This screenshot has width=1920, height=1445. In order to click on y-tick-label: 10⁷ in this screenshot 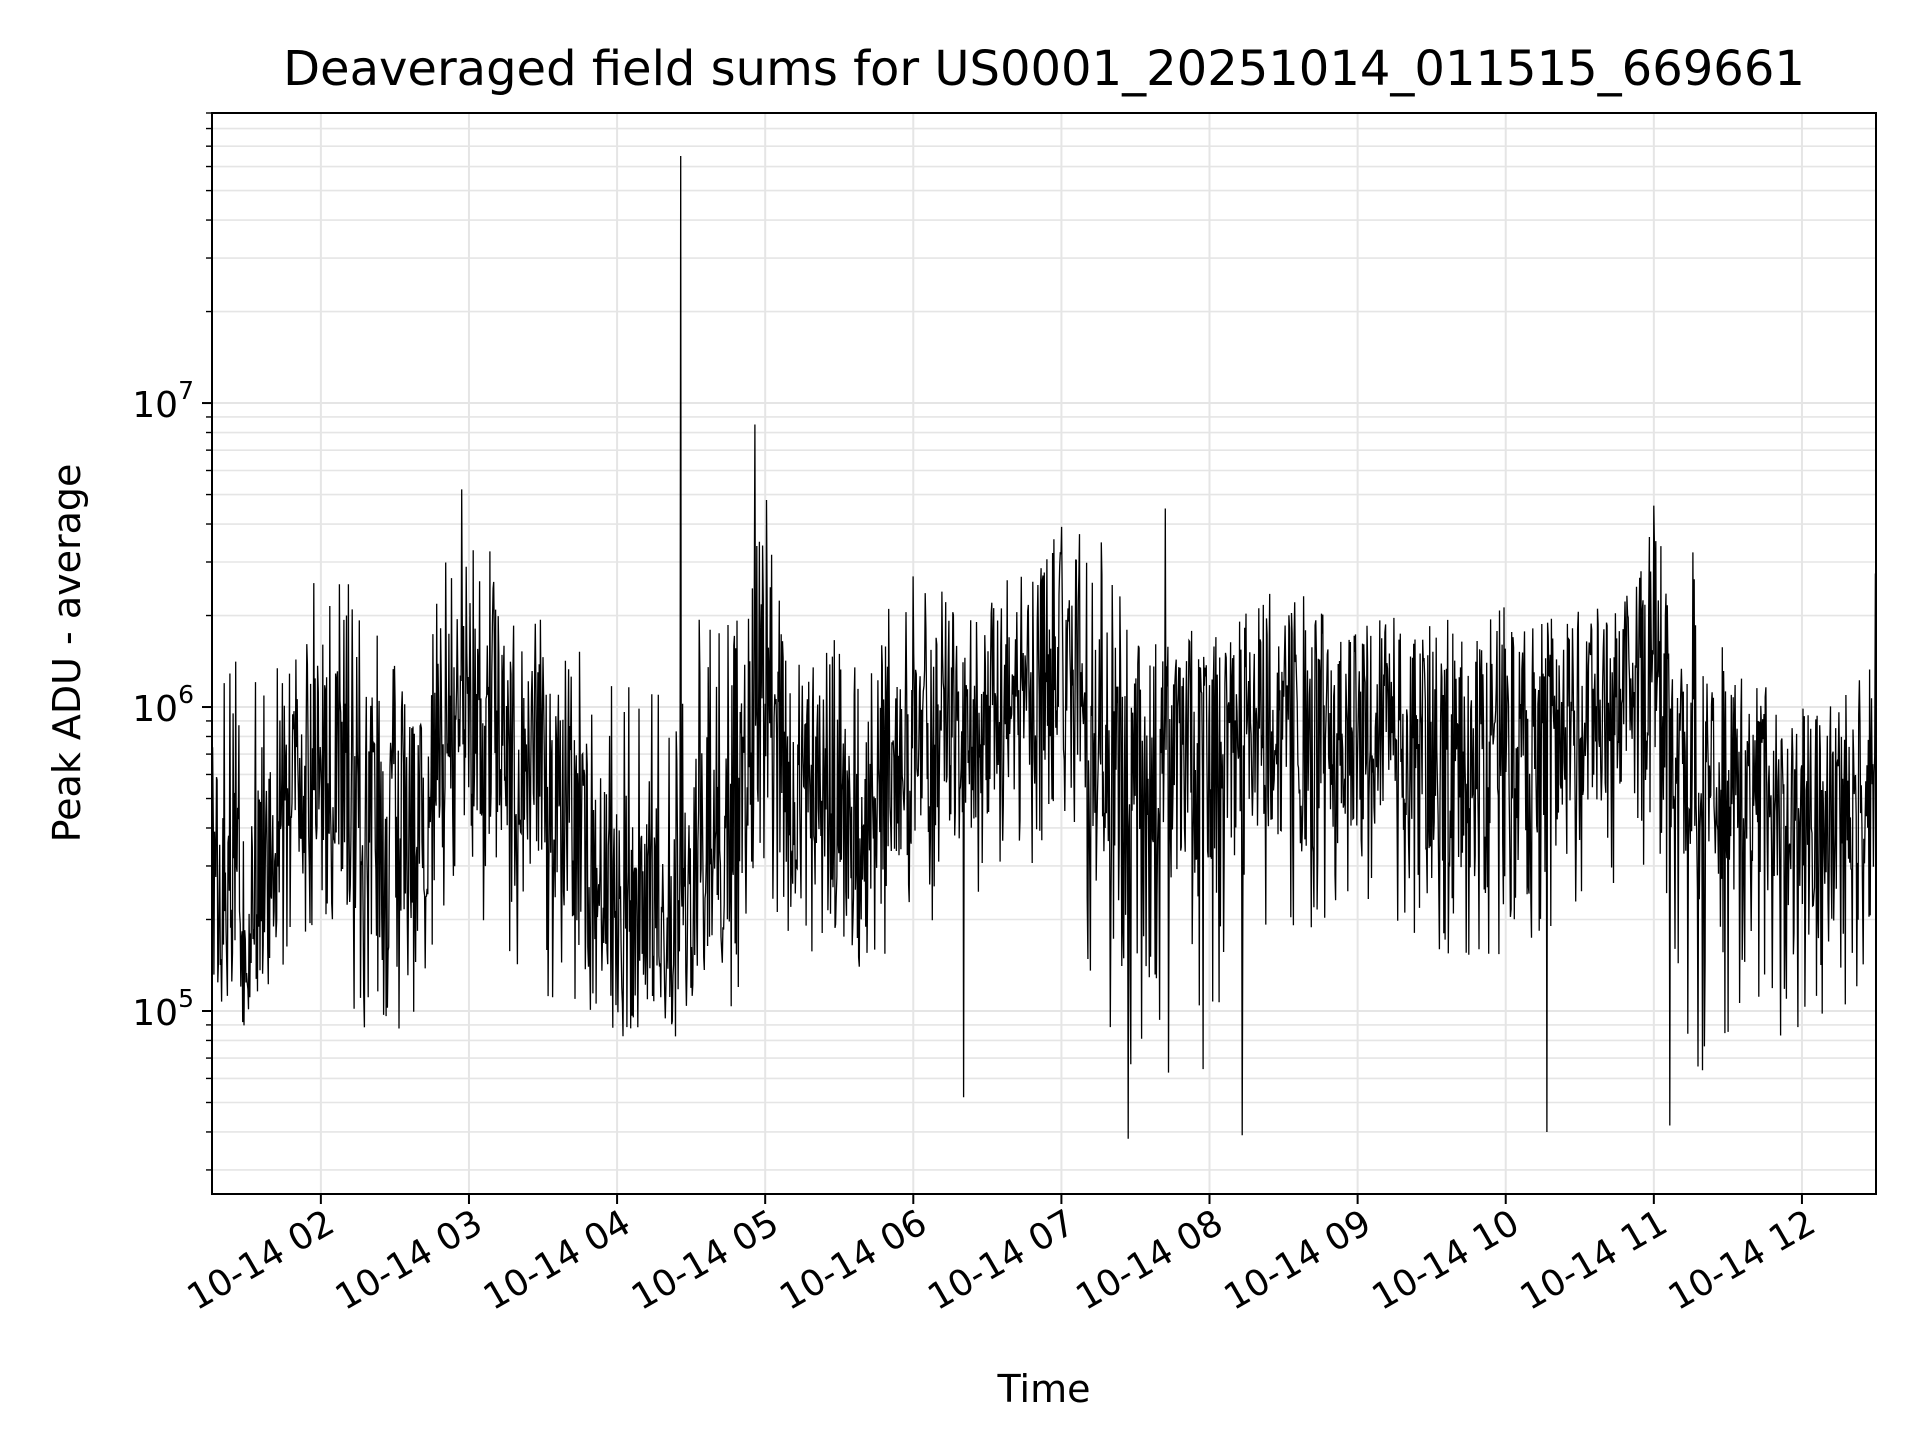, I will do `click(163, 401)`.